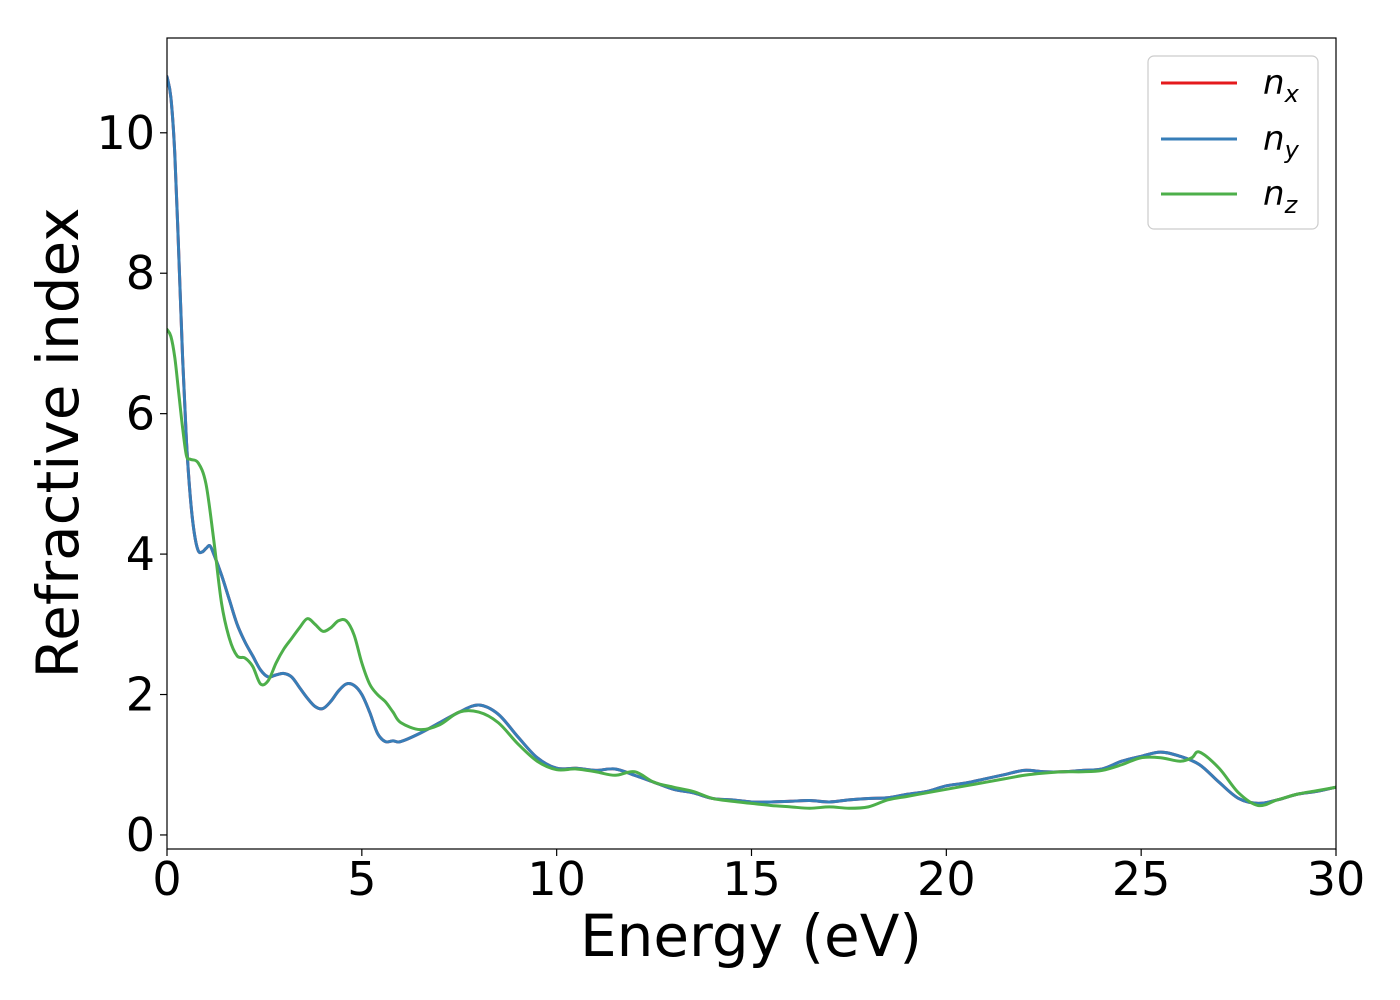 Image resolution: width=1400 pixels, height=1000 pixels. What do you see at coordinates (131, 484) in the screenshot?
I see `y-axis: 0 2 4 6 8 10` at bounding box center [131, 484].